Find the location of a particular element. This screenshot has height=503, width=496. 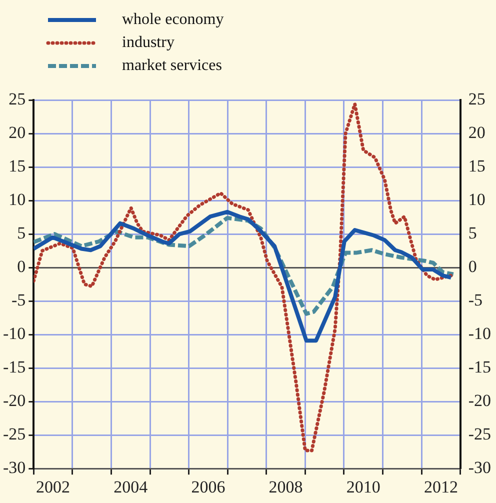

legend-label: market services is located at coordinates (172, 66).